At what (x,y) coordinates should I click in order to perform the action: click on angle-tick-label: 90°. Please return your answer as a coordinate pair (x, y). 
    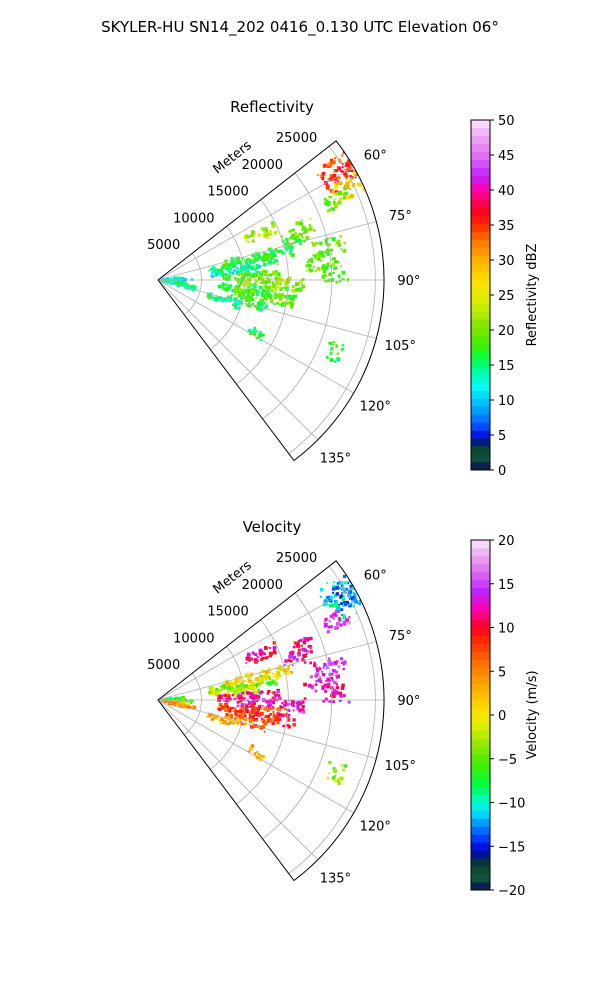
    Looking at the image, I should click on (408, 281).